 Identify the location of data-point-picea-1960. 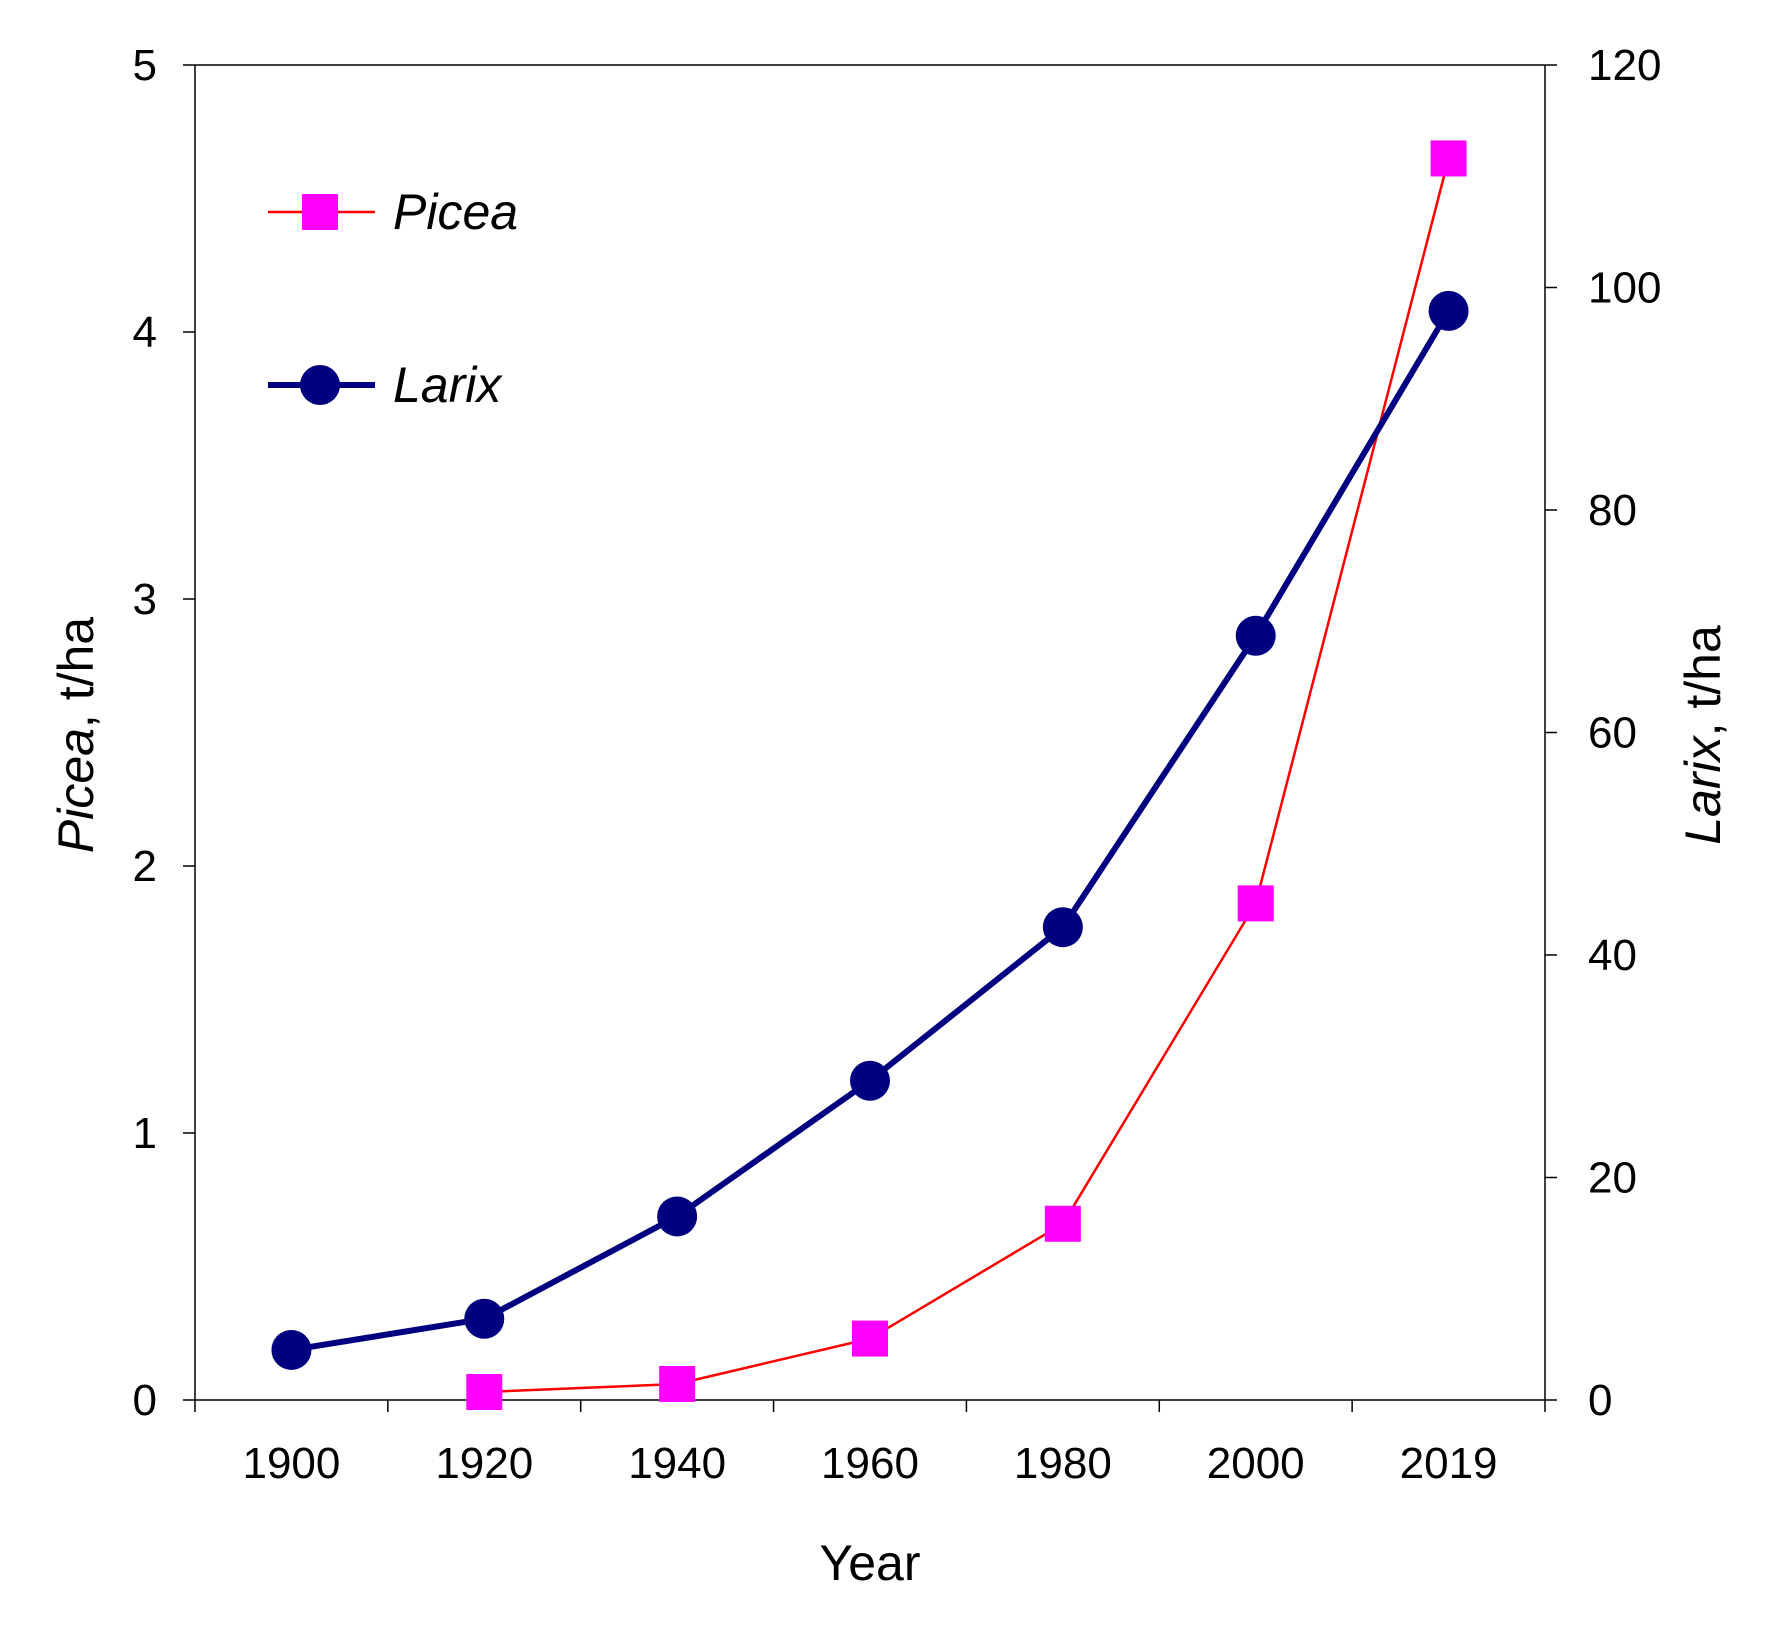
(870, 1338).